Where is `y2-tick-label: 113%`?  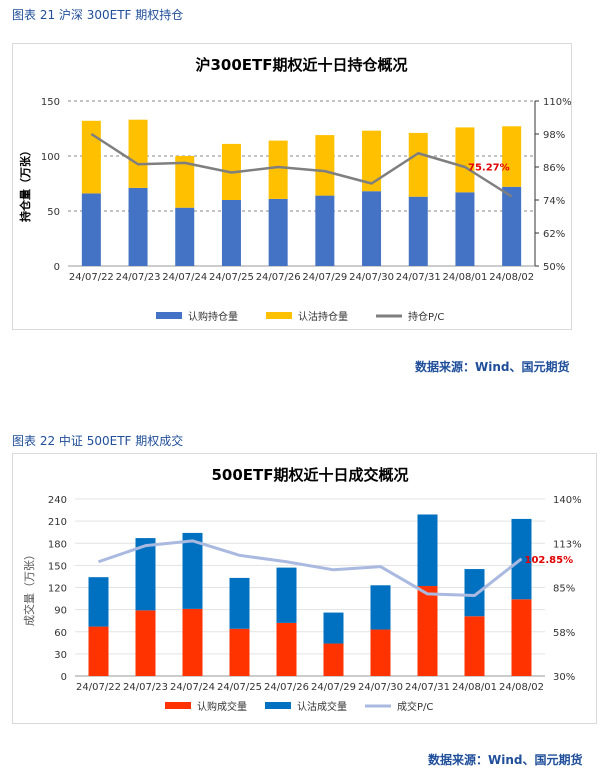 y2-tick-label: 113% is located at coordinates (567, 544).